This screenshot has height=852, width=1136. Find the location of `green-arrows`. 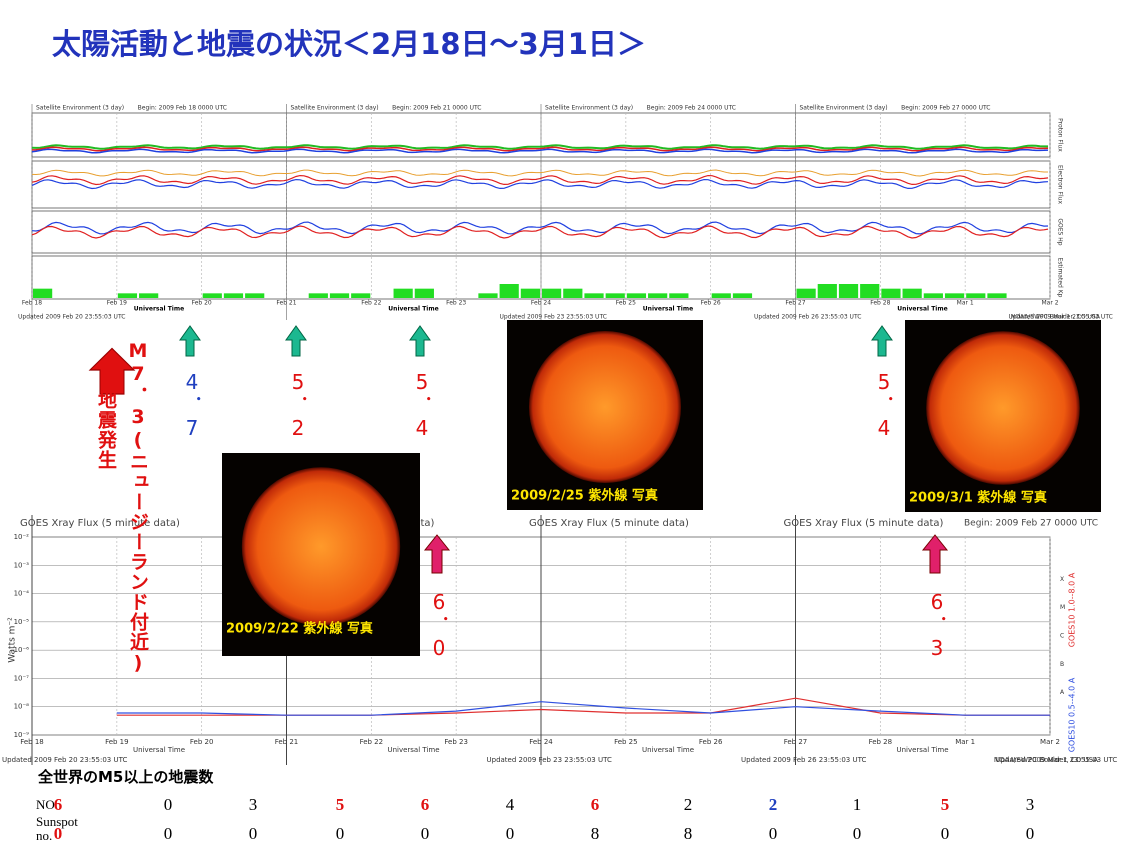

green-arrows is located at coordinates (536, 341).